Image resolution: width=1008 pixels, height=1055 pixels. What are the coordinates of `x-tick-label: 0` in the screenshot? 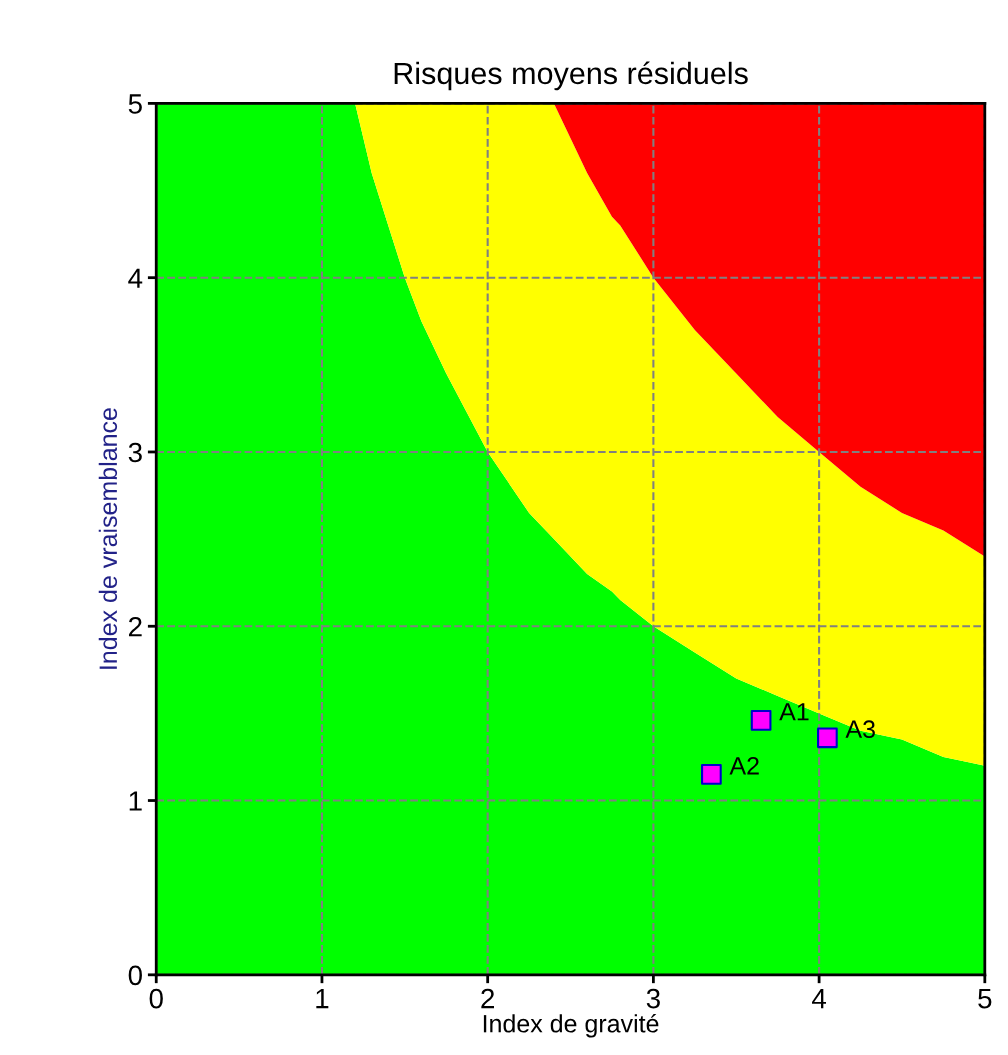 It's located at (156, 998).